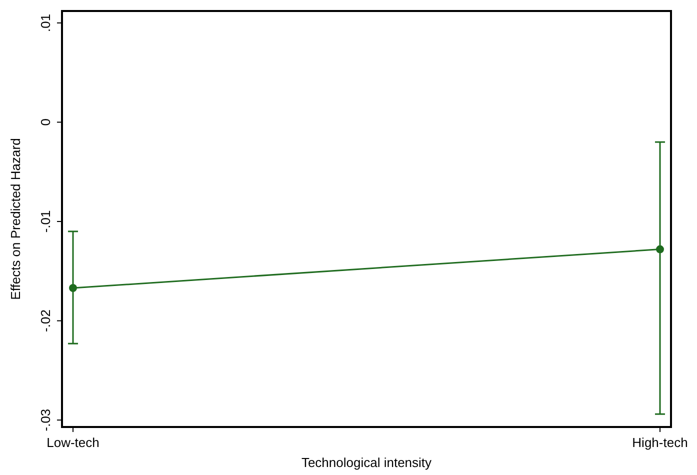 The height and width of the screenshot is (475, 697). What do you see at coordinates (45, 221) in the screenshot?
I see `y-tick-label: -.01` at bounding box center [45, 221].